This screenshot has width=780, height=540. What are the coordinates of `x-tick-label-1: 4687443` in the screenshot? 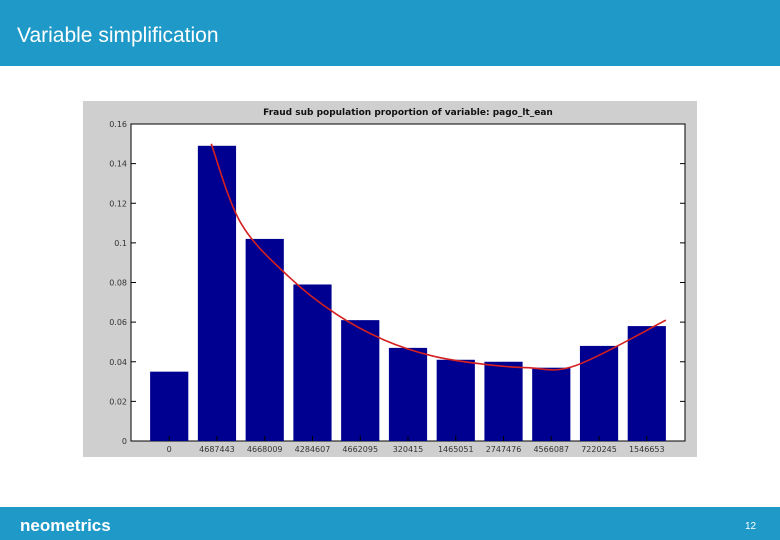 It's located at (217, 449).